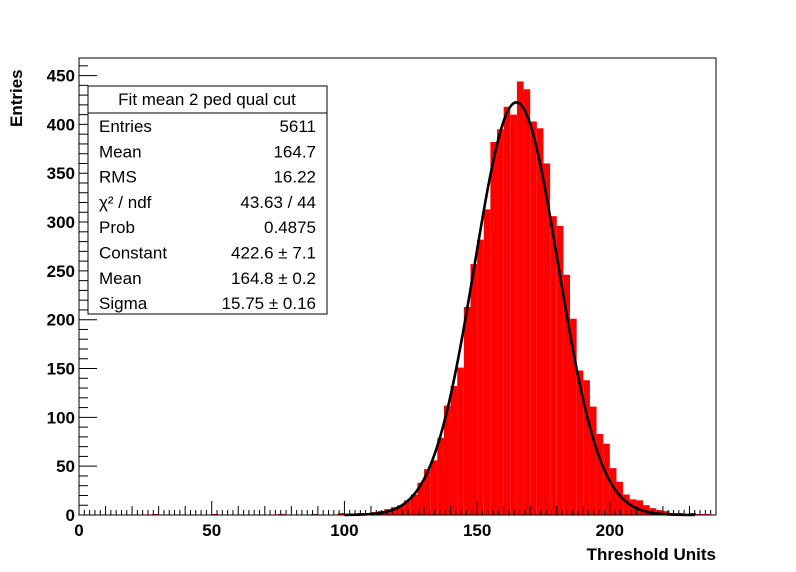 The width and height of the screenshot is (796, 572). I want to click on stats-row-label: χ² / ndf, so click(125, 202).